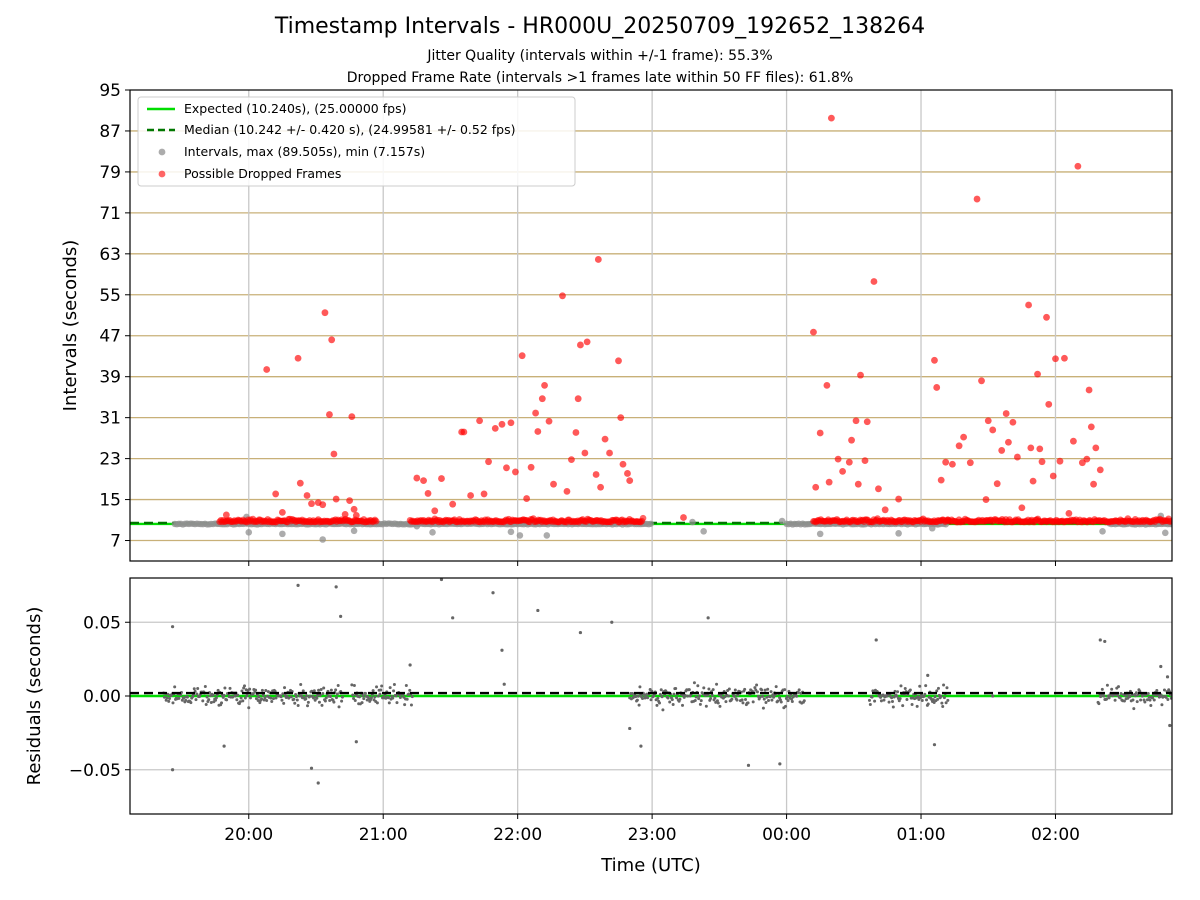  Describe the element at coordinates (652, 835) in the screenshot. I see `x-tick-label: 23:00` at that location.